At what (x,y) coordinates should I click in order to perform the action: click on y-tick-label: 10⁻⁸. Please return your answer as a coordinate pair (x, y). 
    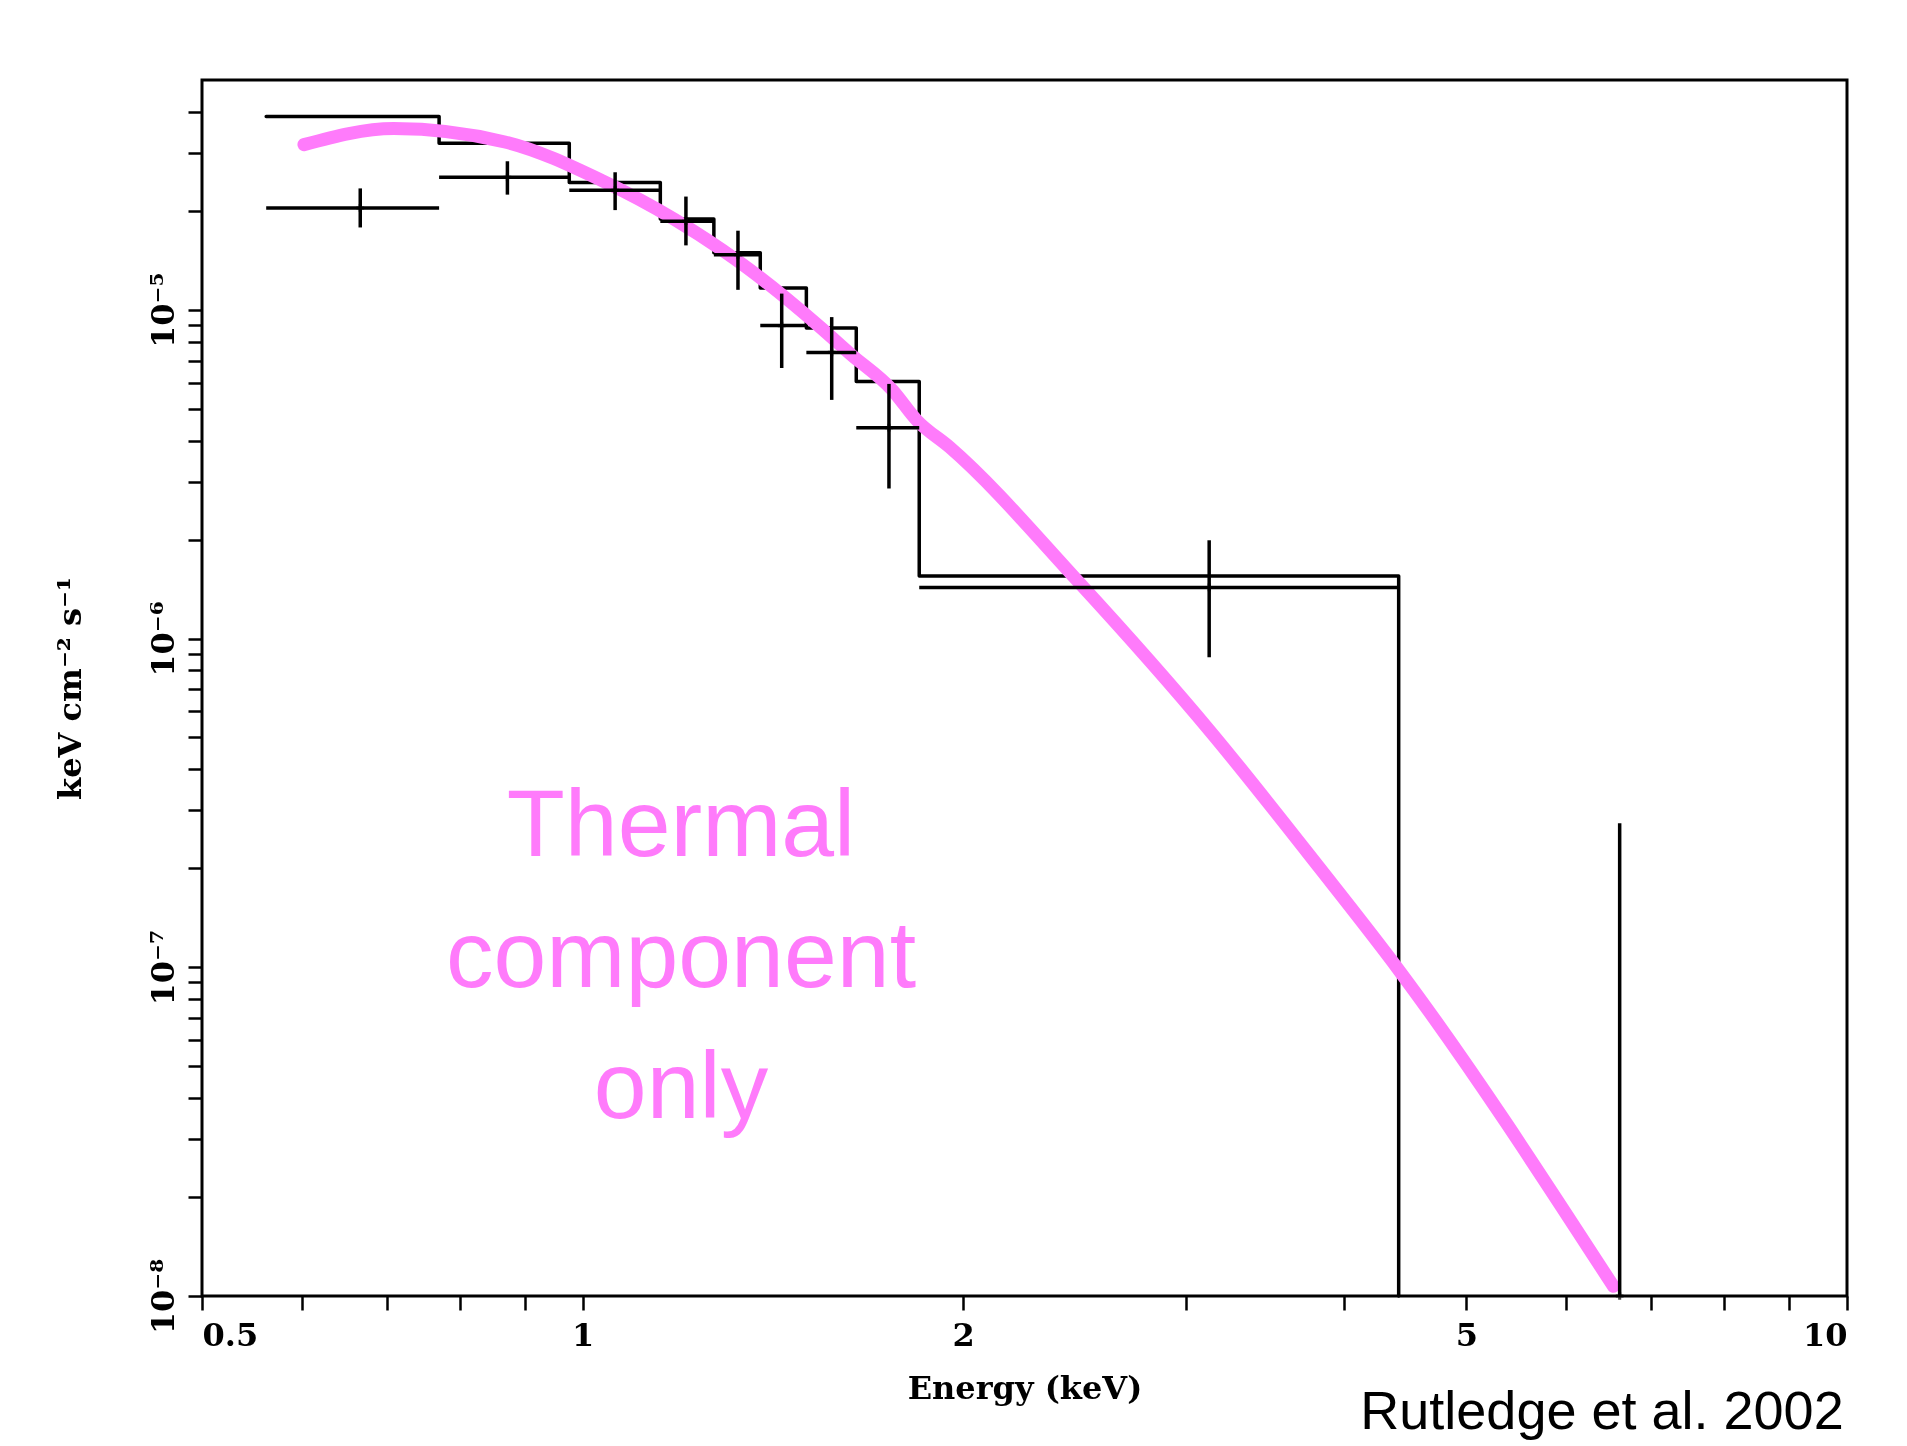
    Looking at the image, I should click on (162, 1296).